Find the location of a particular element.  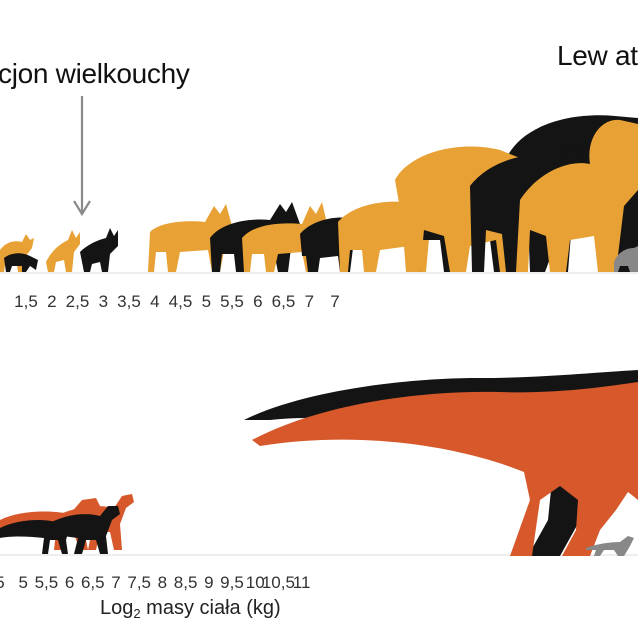

orange-lion-silhouette is located at coordinates (577, 196).